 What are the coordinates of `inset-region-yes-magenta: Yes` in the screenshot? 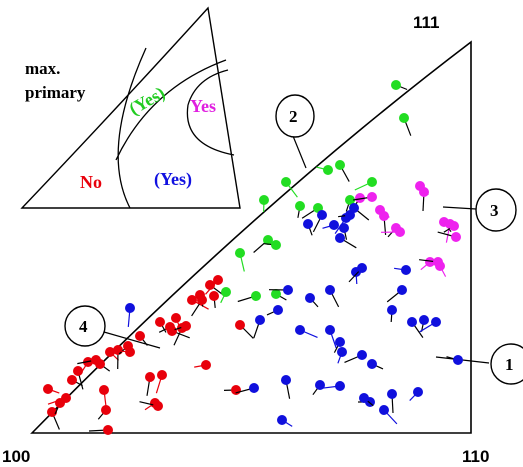 It's located at (203, 106).